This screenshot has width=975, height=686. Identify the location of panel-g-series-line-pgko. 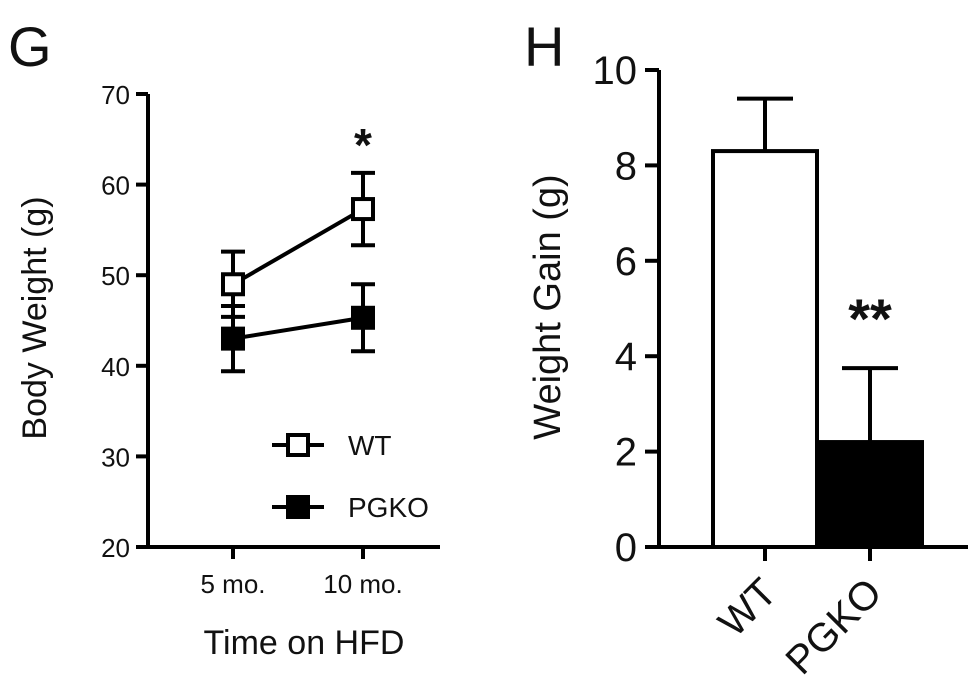
(298, 328).